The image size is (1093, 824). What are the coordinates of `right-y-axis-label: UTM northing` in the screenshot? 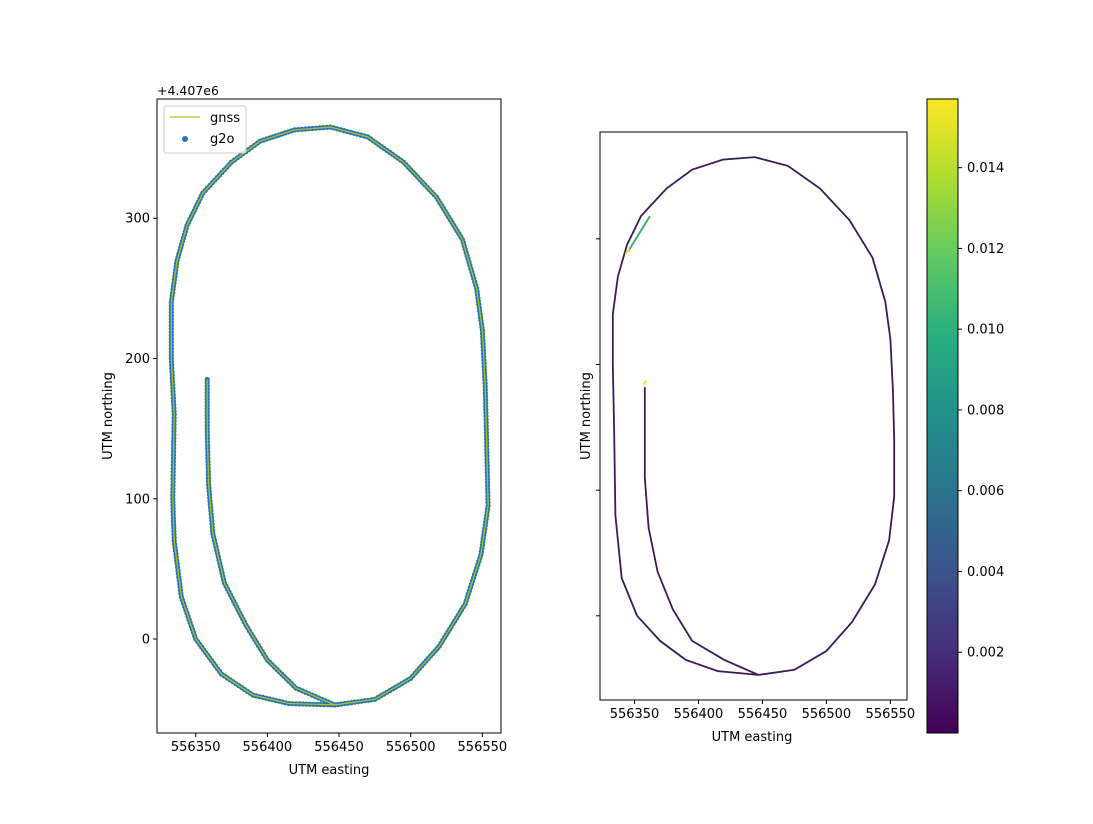 It's located at (586, 416).